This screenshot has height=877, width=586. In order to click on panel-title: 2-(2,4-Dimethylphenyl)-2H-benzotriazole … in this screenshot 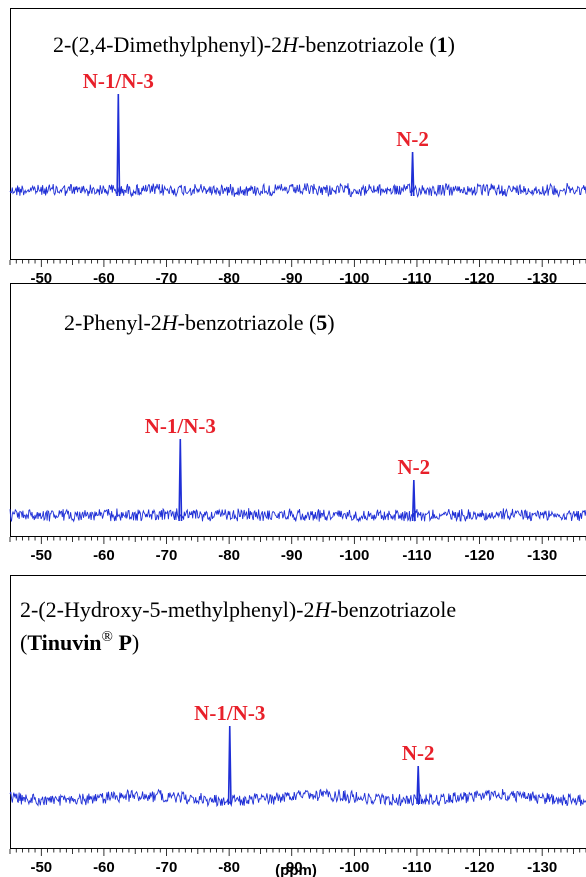, I will do `click(254, 44)`.